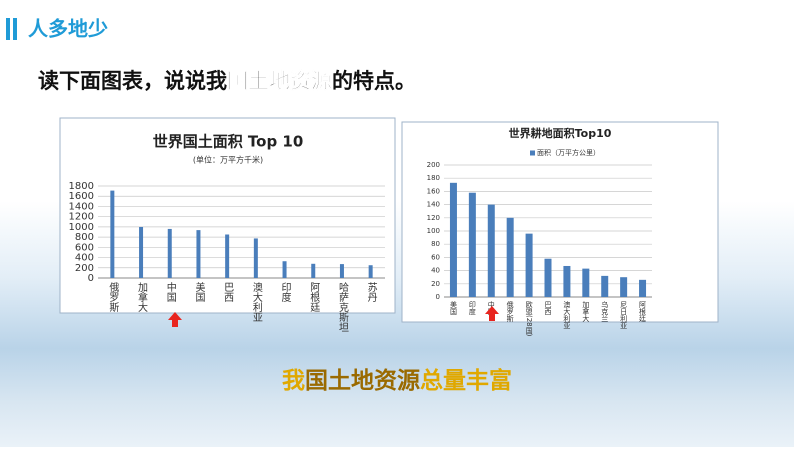 This screenshot has width=794, height=451. What do you see at coordinates (81, 227) in the screenshot?
I see `y-tick-label: 1000` at bounding box center [81, 227].